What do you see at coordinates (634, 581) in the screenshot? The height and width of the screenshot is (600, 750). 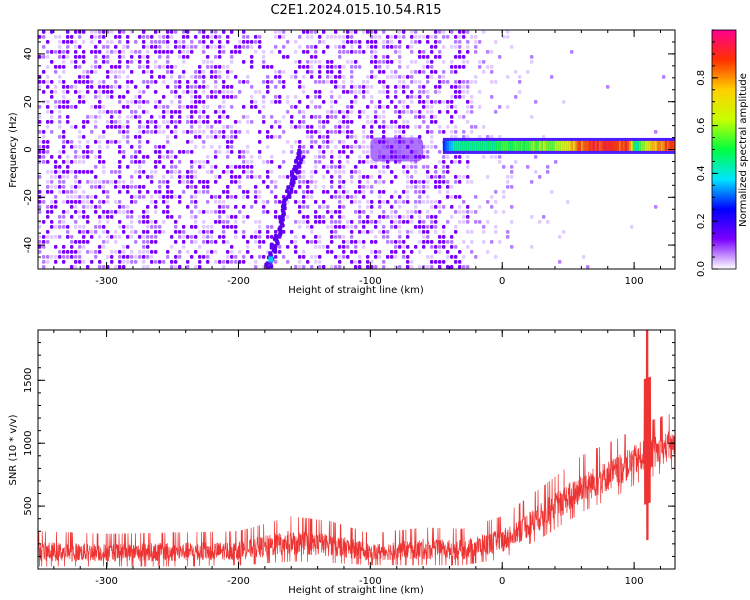 I see `snr-x-tick-label: 100` at bounding box center [634, 581].